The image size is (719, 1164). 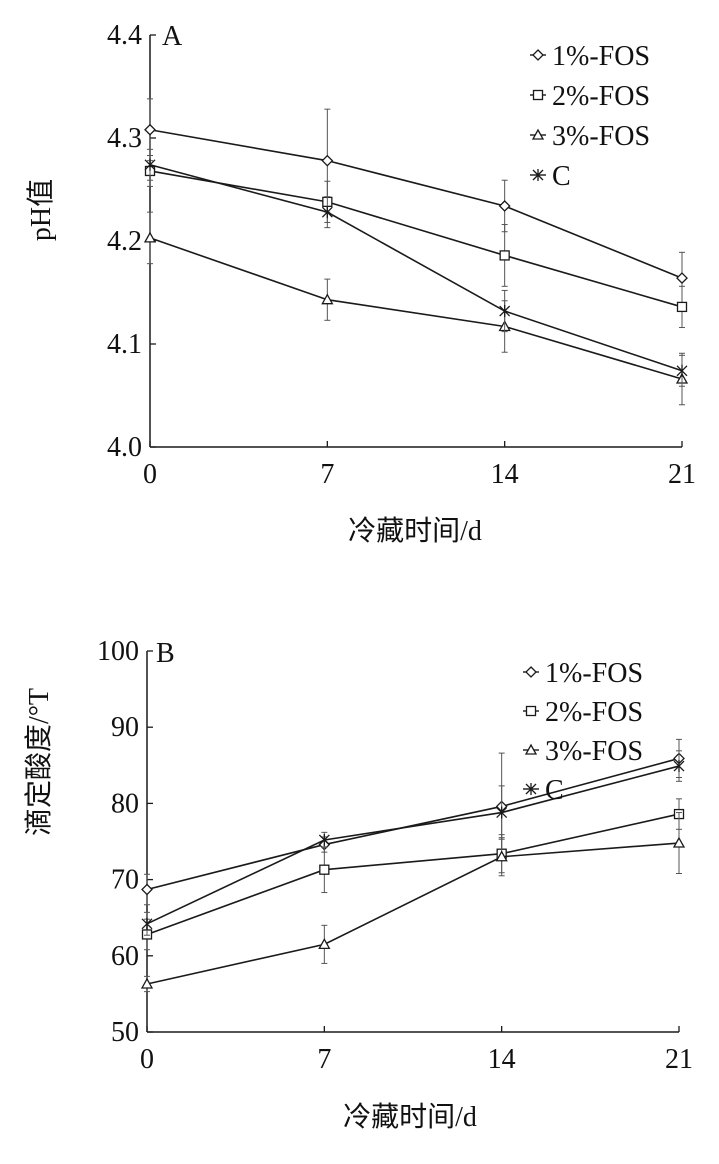 What do you see at coordinates (124, 241) in the screenshot?
I see `y-tick-label: 4.2` at bounding box center [124, 241].